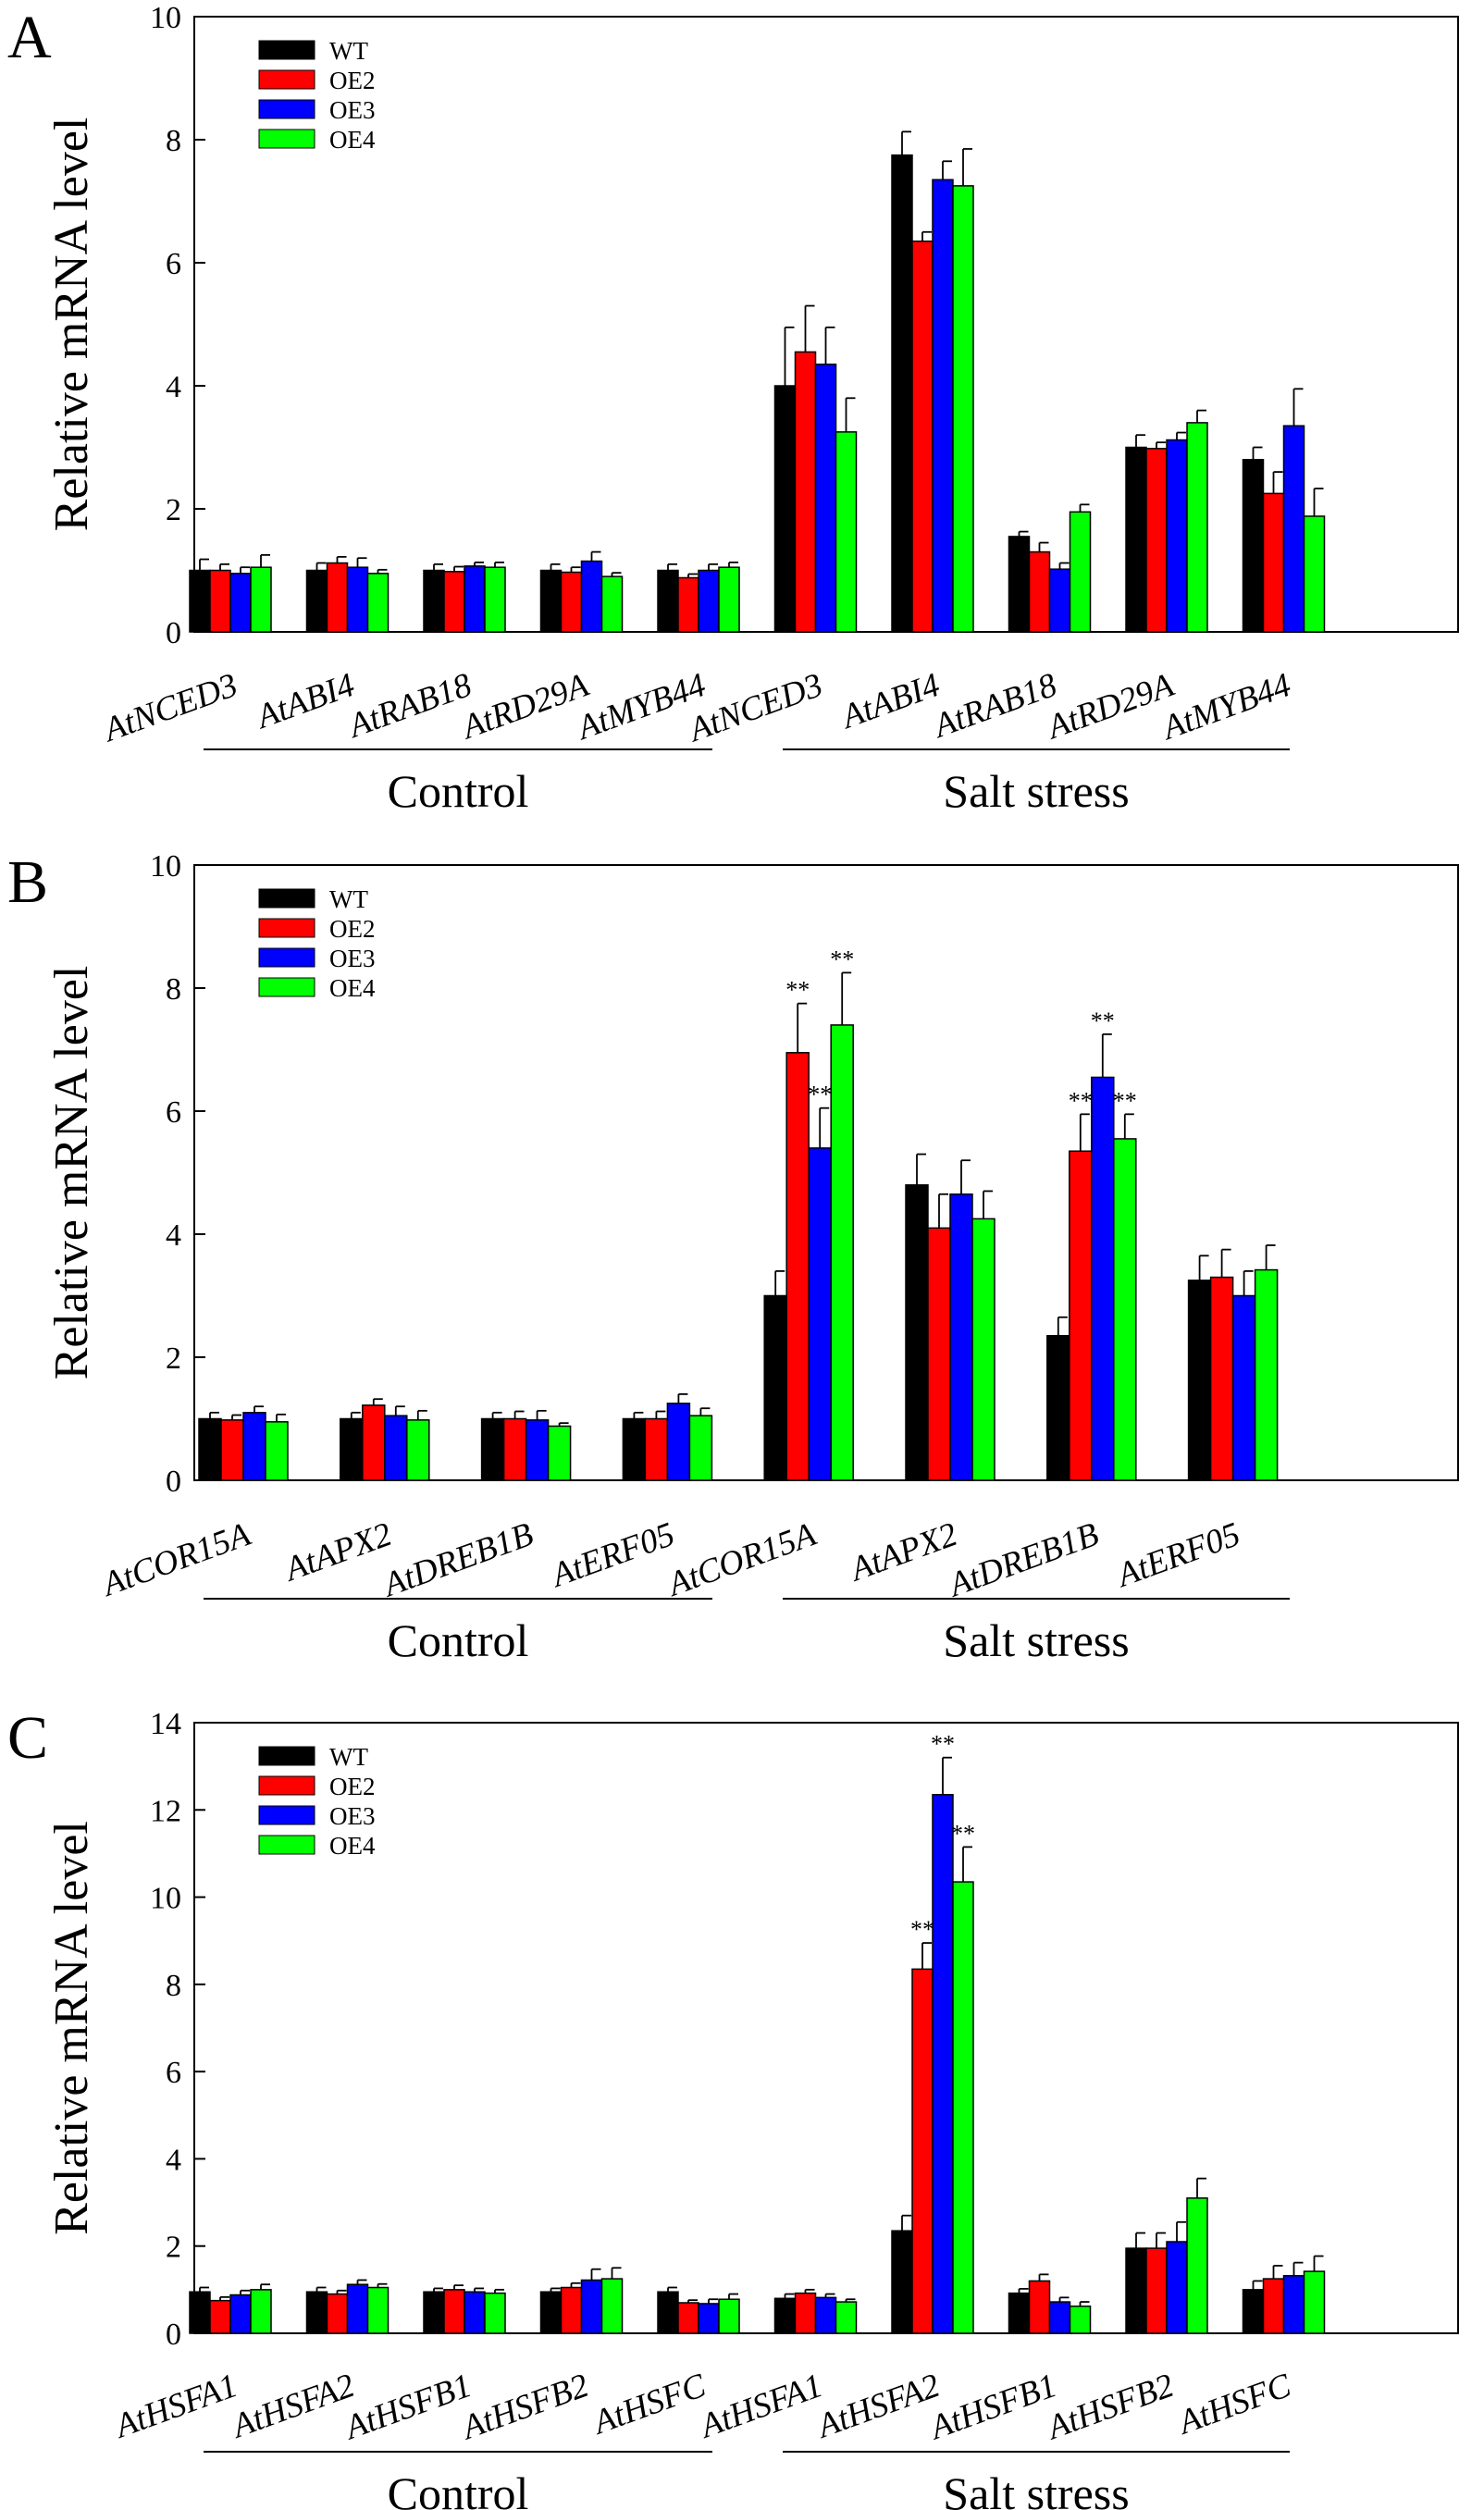 This screenshot has height=2510, width=1484. Describe the element at coordinates (648, 2404) in the screenshot. I see `category-label: AtHSFC` at that location.